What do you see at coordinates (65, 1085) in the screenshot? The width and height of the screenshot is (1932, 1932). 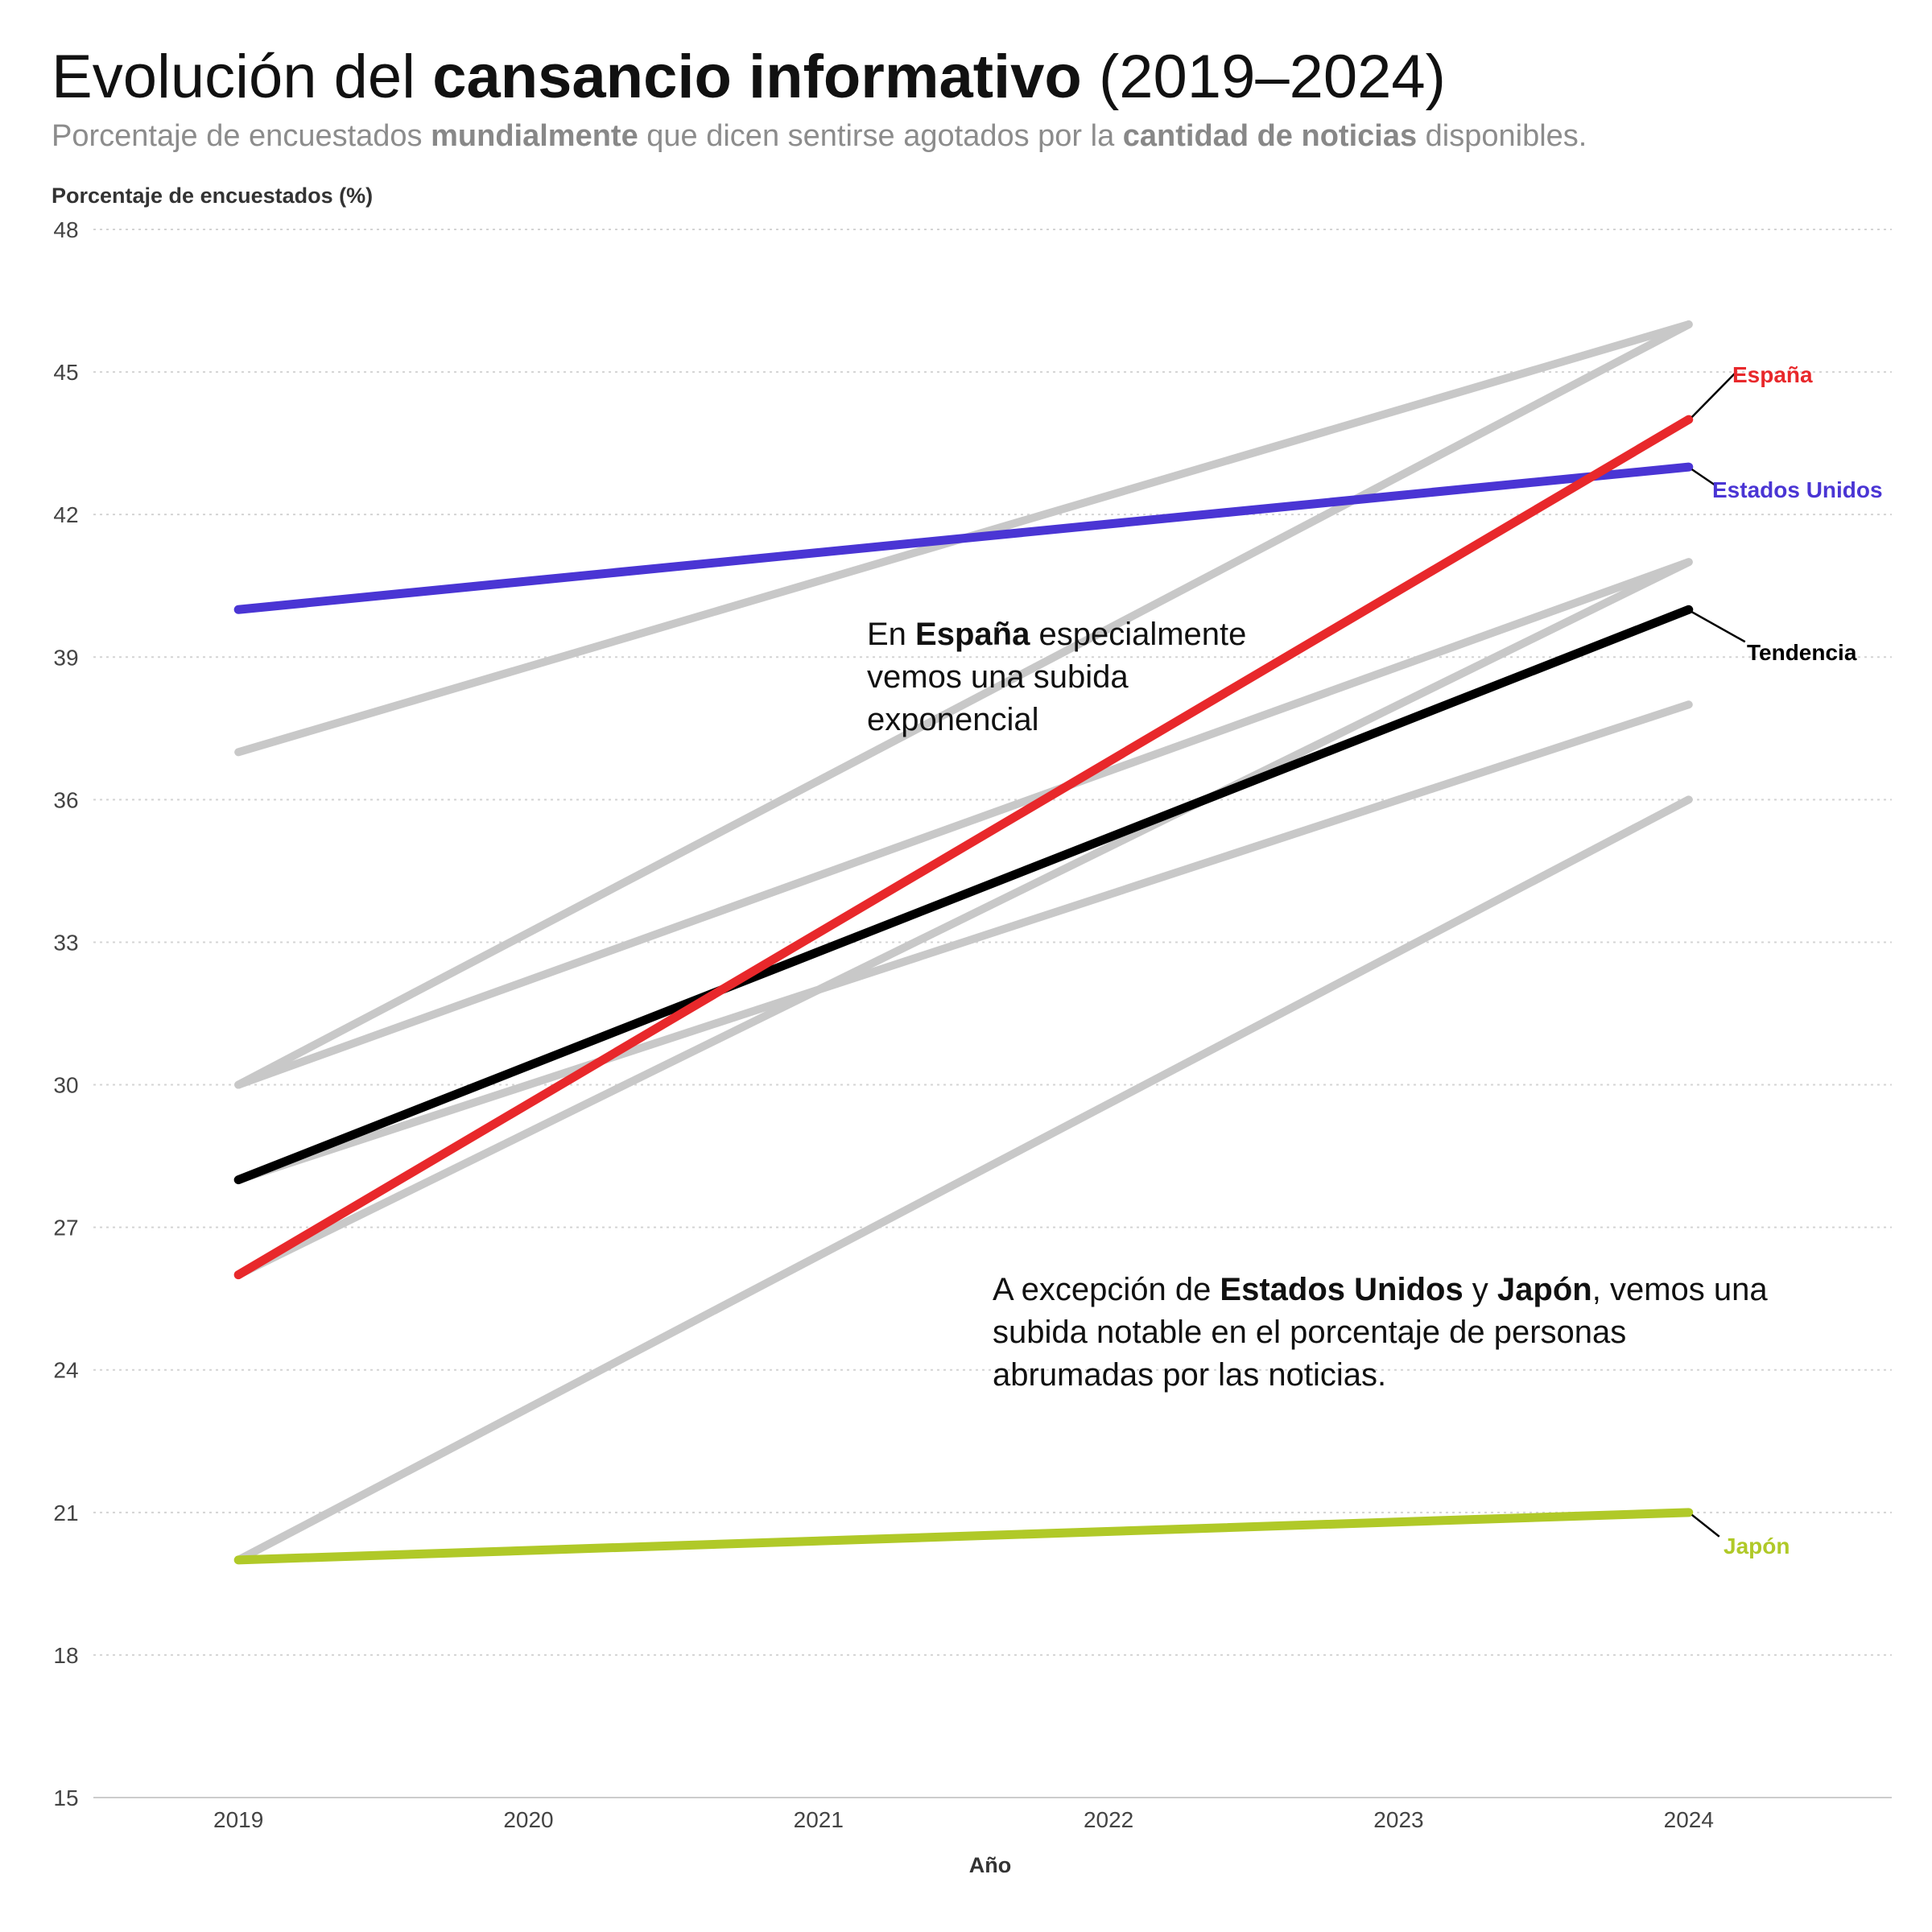 I see `y-tick-label: 30` at bounding box center [65, 1085].